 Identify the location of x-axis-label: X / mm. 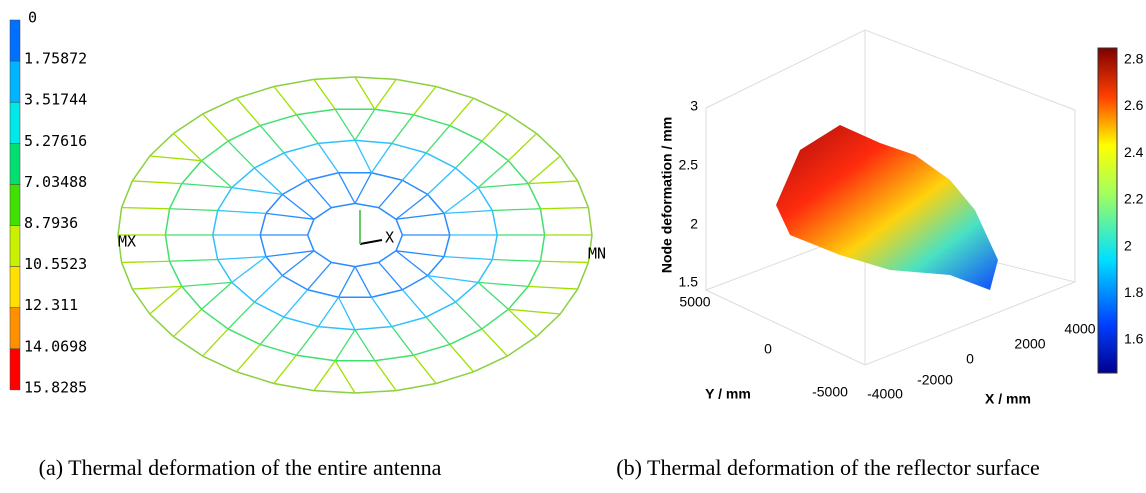
(1008, 399).